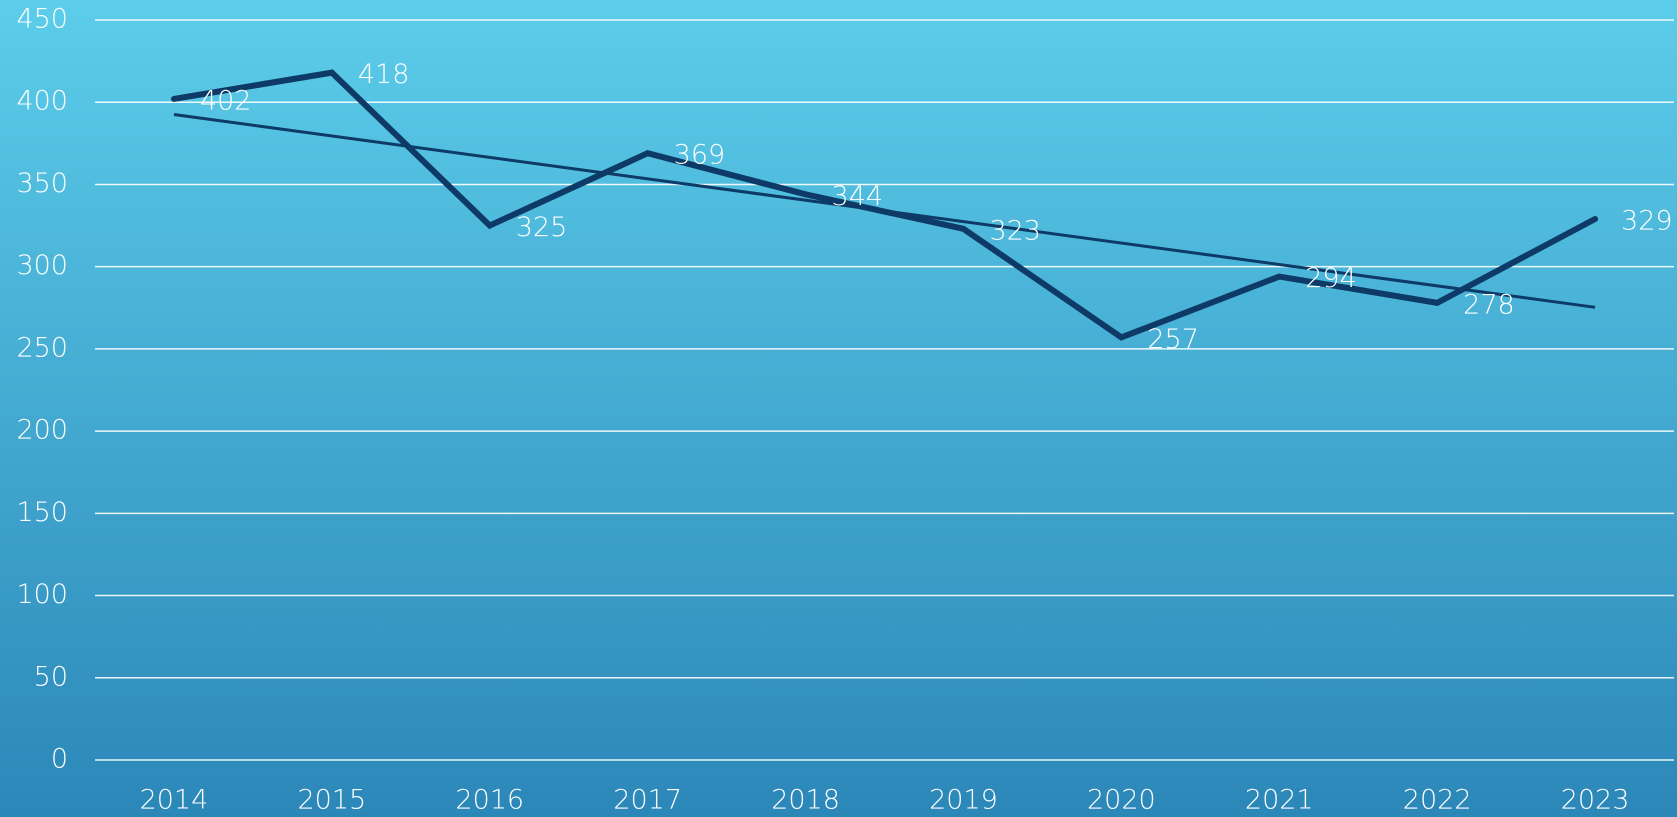 The height and width of the screenshot is (817, 1677). Describe the element at coordinates (1279, 800) in the screenshot. I see `x-tick-label: 2021` at that location.